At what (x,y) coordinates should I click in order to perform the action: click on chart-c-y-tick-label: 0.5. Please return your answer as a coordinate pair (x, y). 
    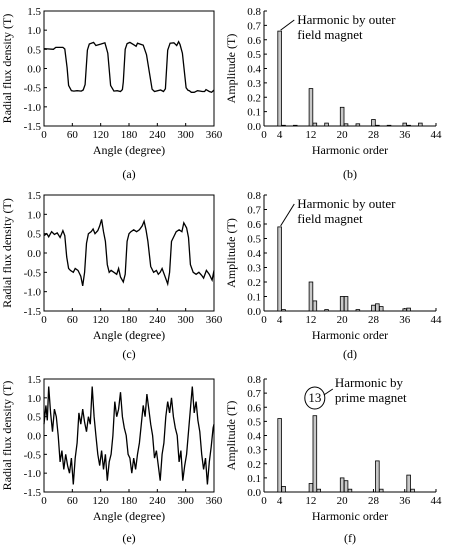
    Looking at the image, I should click on (34, 235).